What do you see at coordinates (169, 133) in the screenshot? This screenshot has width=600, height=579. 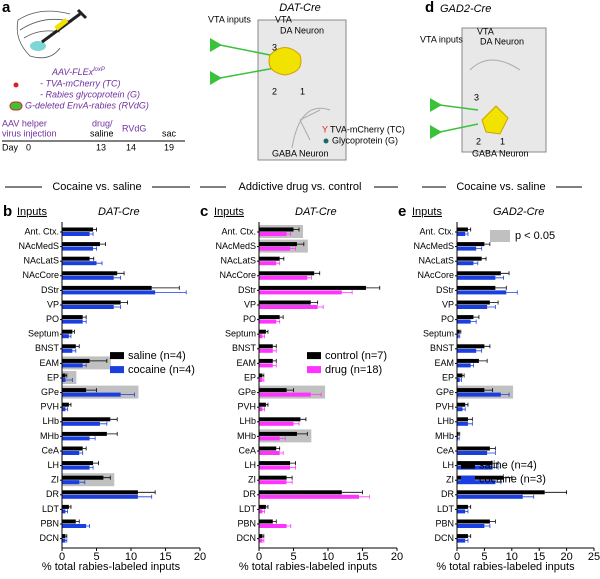 I see `timeline-label: sac` at bounding box center [169, 133].